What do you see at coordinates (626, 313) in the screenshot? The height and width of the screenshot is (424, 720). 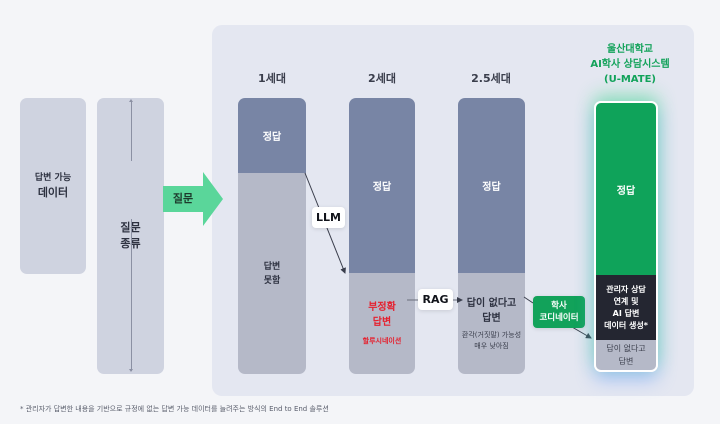 I see `umate-middle-line3: AI 답변` at bounding box center [626, 313].